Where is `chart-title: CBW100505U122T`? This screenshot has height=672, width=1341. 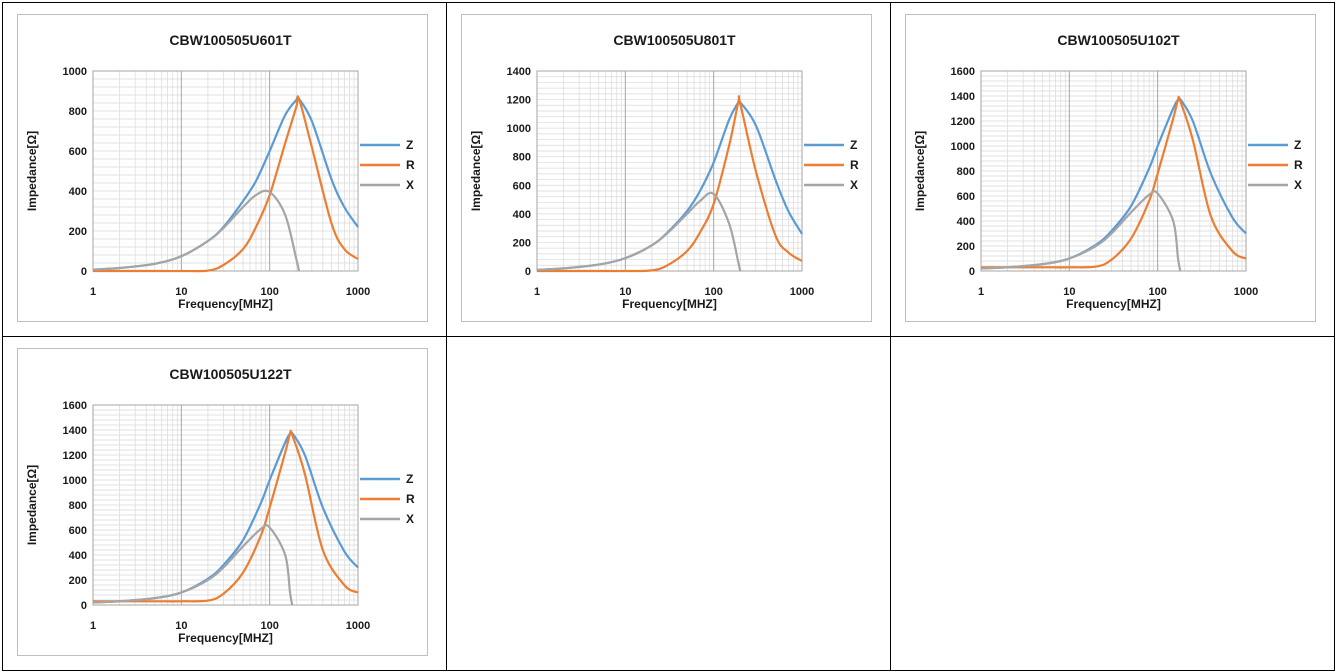
chart-title: CBW100505U122T is located at coordinates (230, 374).